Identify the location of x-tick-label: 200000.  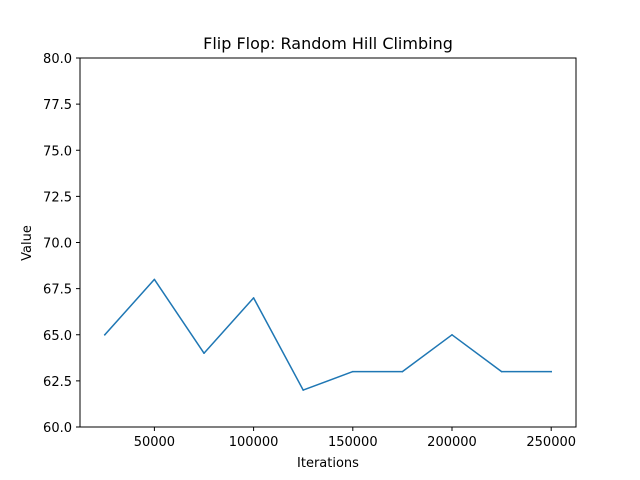
(452, 442).